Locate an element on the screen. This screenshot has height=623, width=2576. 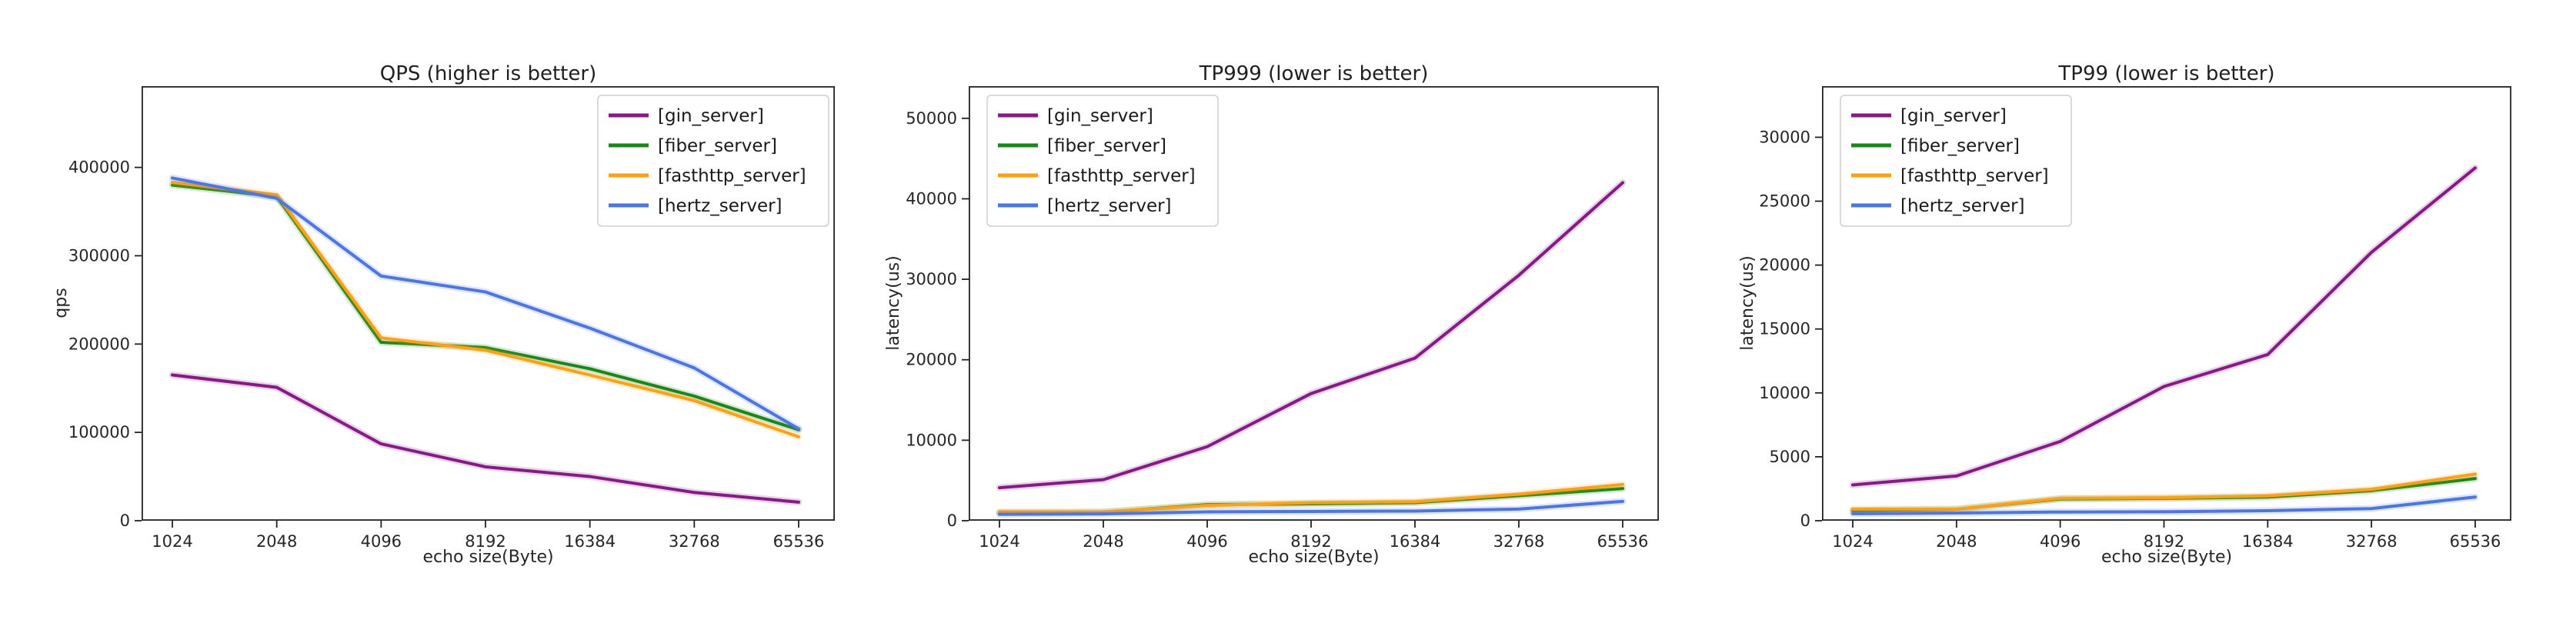
y-tick-label: 300000 is located at coordinates (99, 256).